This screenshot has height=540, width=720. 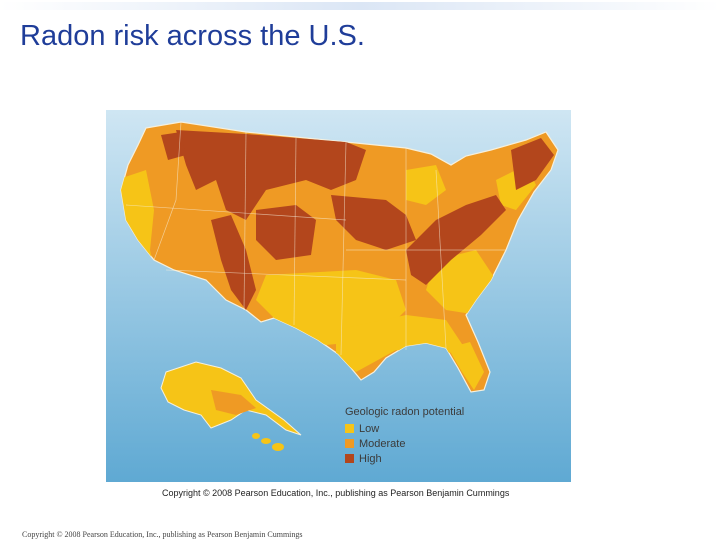 What do you see at coordinates (349, 428) in the screenshot?
I see `legend-swatch-low` at bounding box center [349, 428].